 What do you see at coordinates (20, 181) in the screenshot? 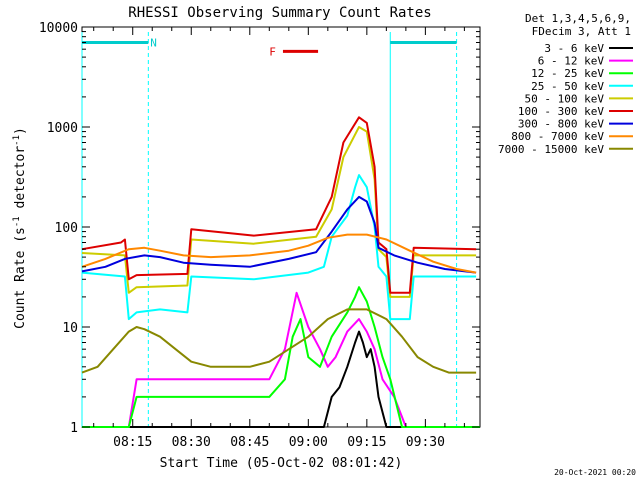
I see `y-label-part: detector` at bounding box center [20, 181].